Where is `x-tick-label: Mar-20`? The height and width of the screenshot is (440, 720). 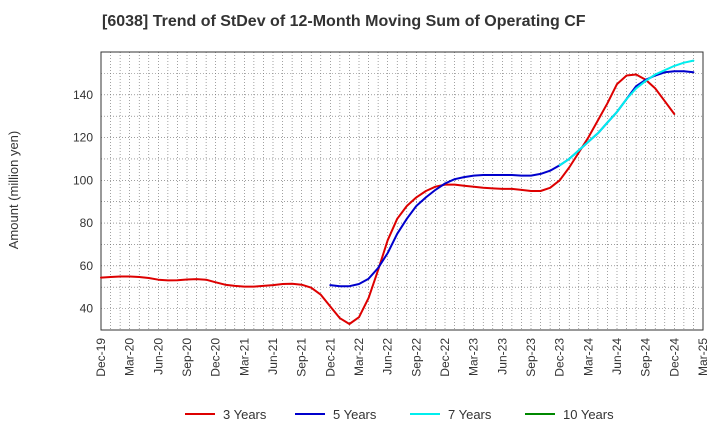
x-tick-label: Mar-20 is located at coordinates (130, 357).